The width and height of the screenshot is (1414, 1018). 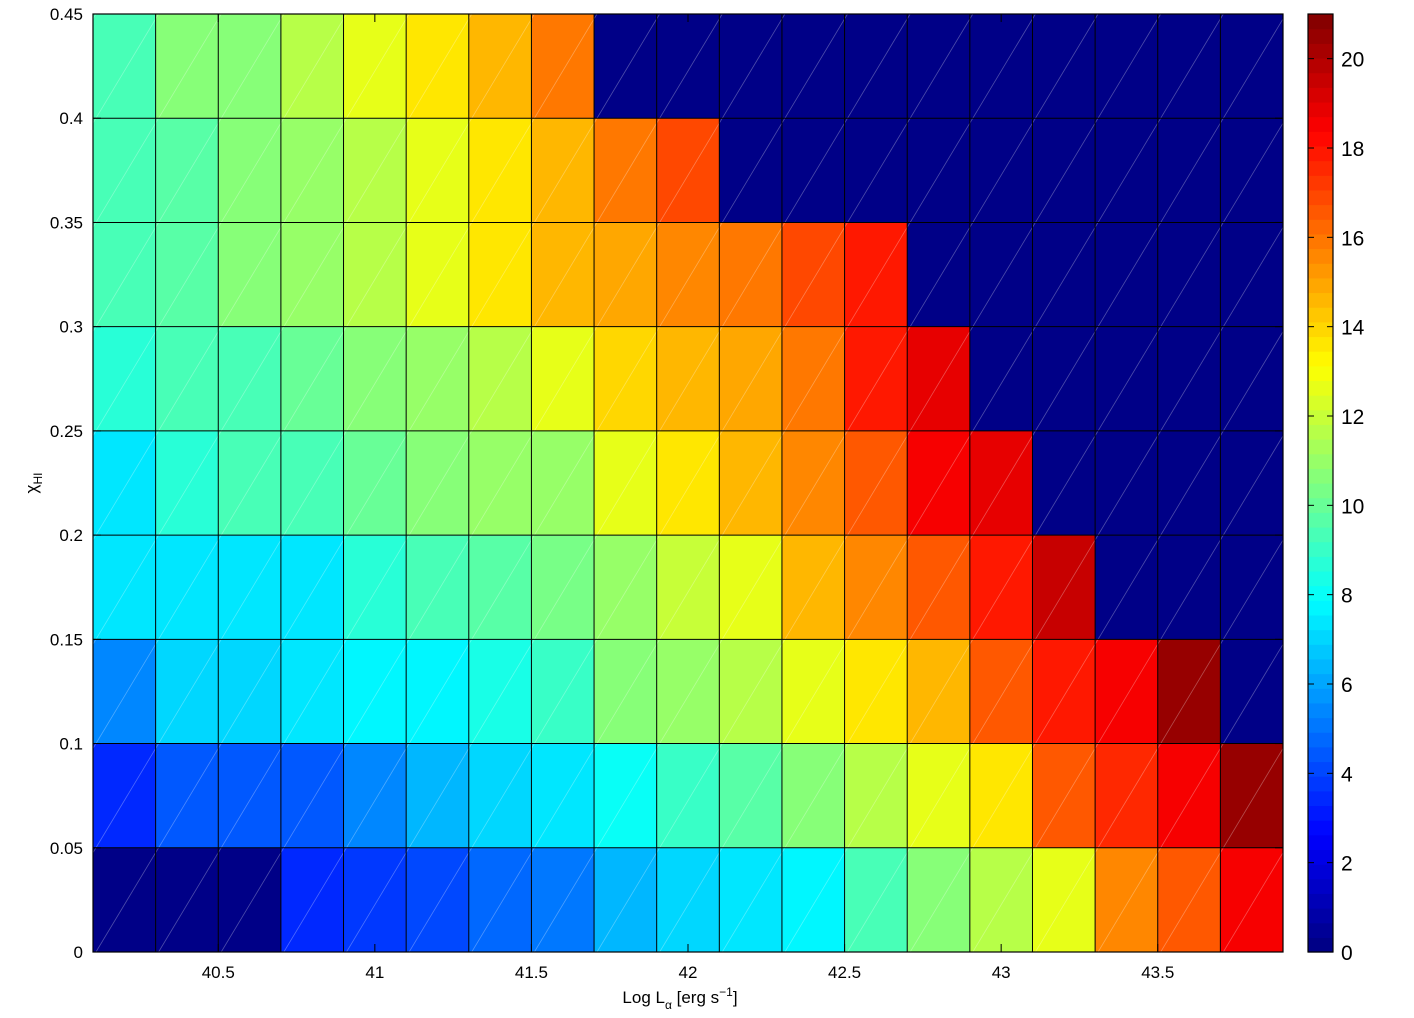 What do you see at coordinates (1352, 149) in the screenshot?
I see `colorbar-tick-label: 18` at bounding box center [1352, 149].